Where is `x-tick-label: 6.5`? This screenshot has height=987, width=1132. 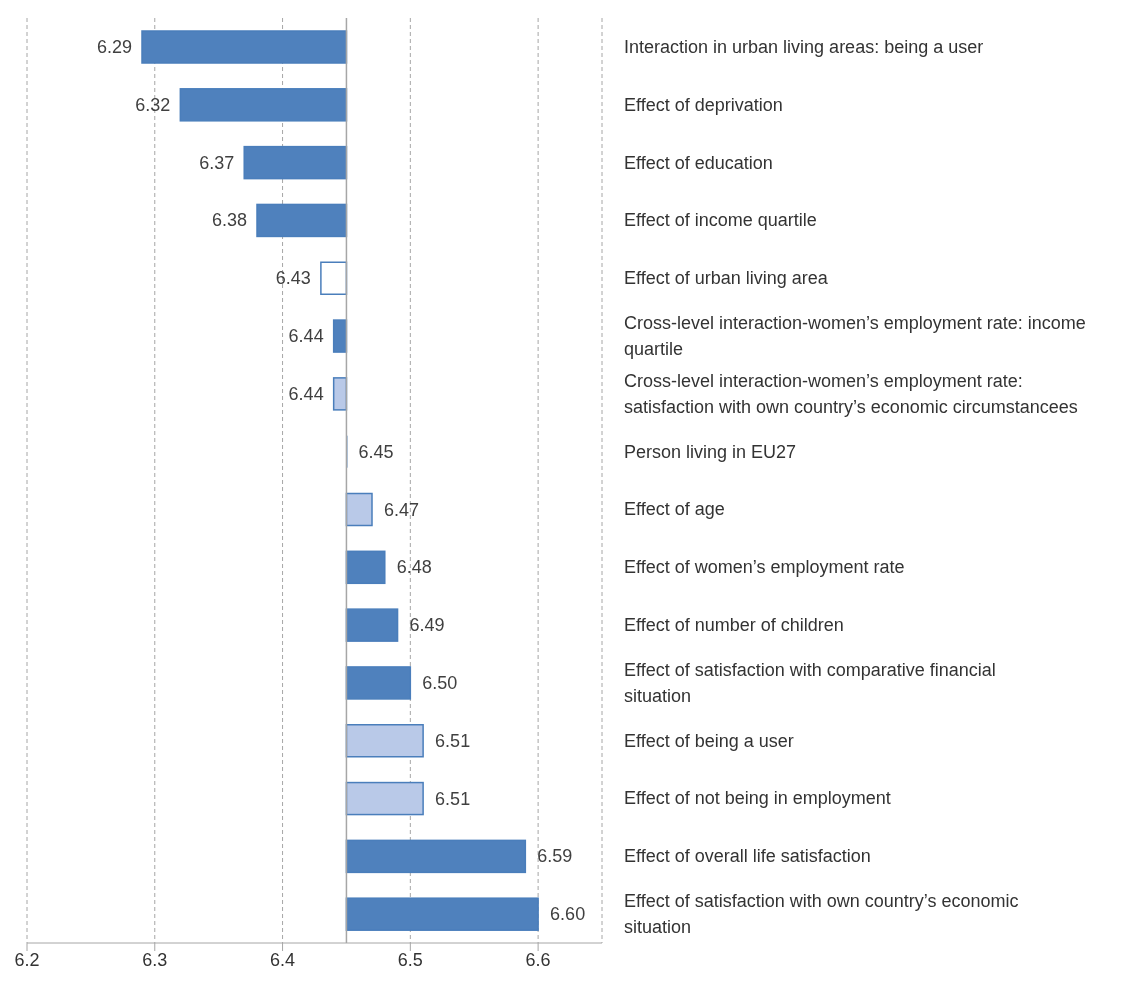 x-tick-label: 6.5 is located at coordinates (410, 959).